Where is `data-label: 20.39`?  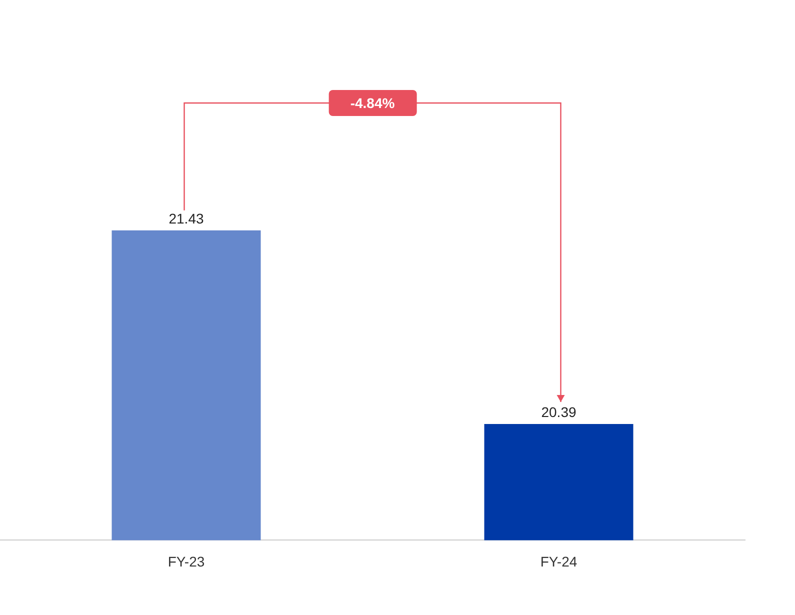 data-label: 20.39 is located at coordinates (558, 412).